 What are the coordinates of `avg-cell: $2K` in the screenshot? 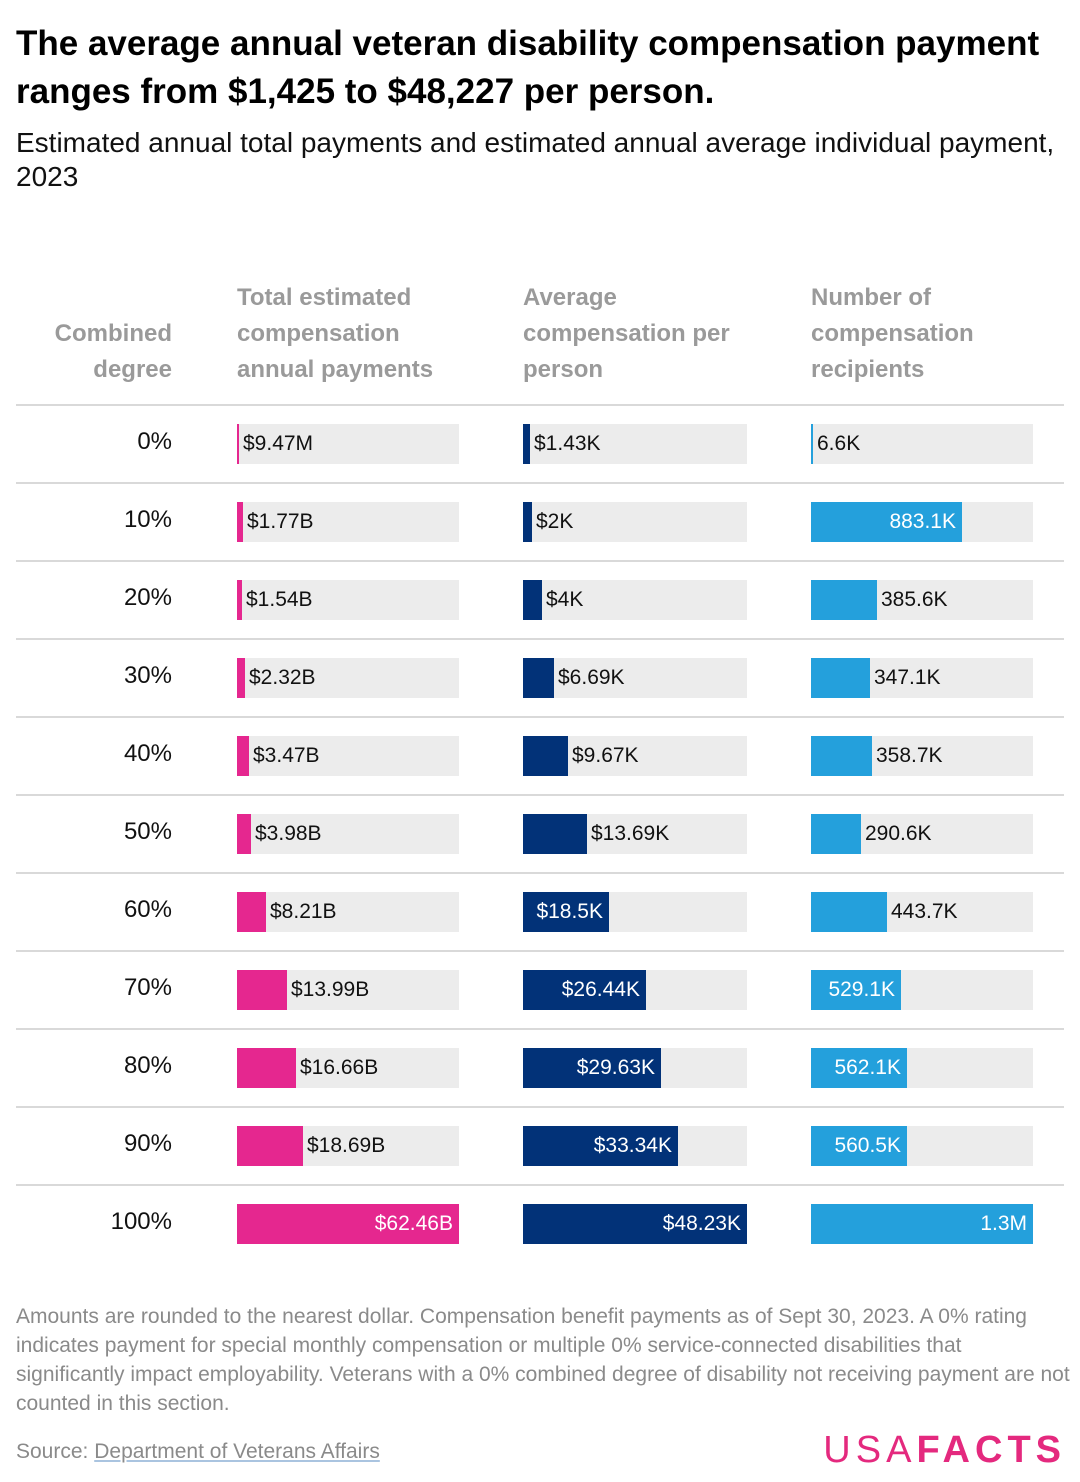 It's located at (635, 522).